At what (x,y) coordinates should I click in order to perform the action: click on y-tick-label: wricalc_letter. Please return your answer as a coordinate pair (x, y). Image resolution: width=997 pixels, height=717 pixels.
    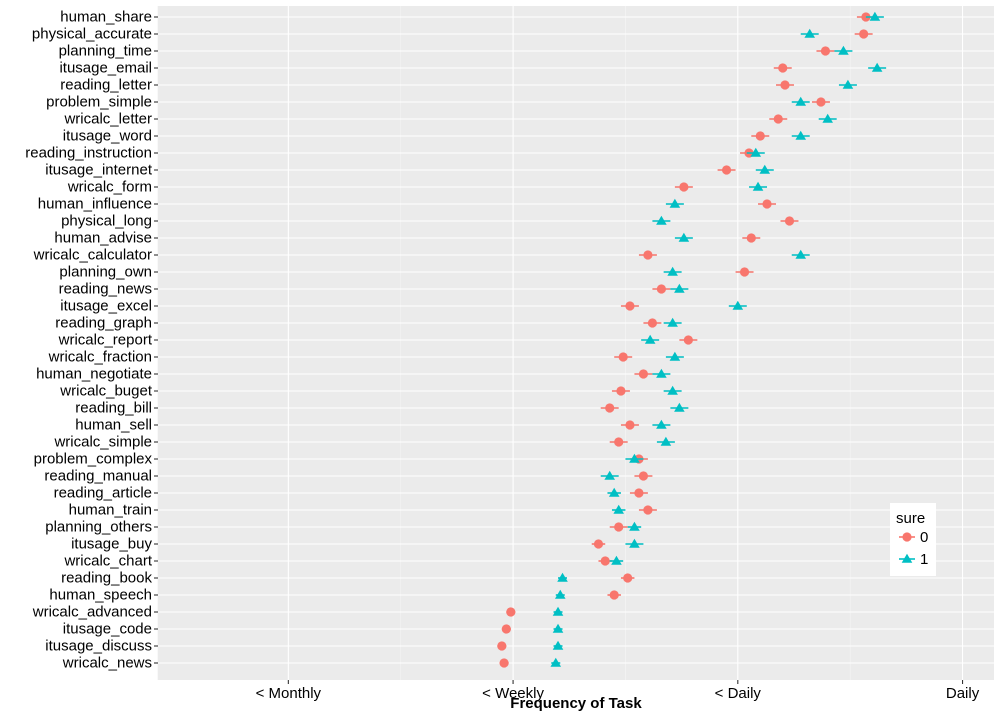
    Looking at the image, I should click on (107, 119).